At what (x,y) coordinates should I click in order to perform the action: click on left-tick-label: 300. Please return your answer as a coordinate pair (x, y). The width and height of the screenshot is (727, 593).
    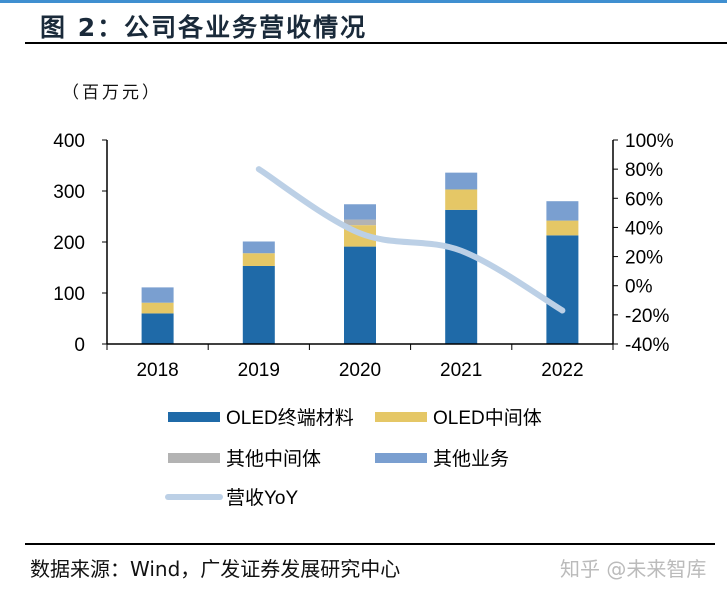
    Looking at the image, I should click on (69, 192).